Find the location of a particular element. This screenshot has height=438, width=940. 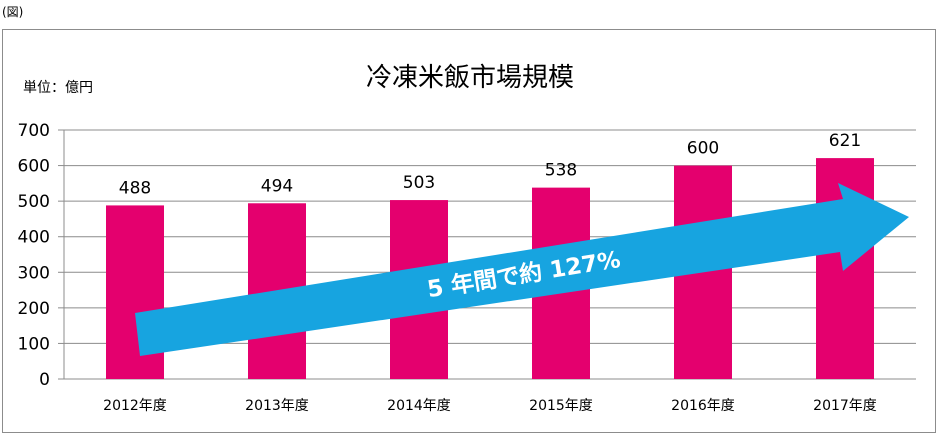

data-label: 621 is located at coordinates (845, 141).